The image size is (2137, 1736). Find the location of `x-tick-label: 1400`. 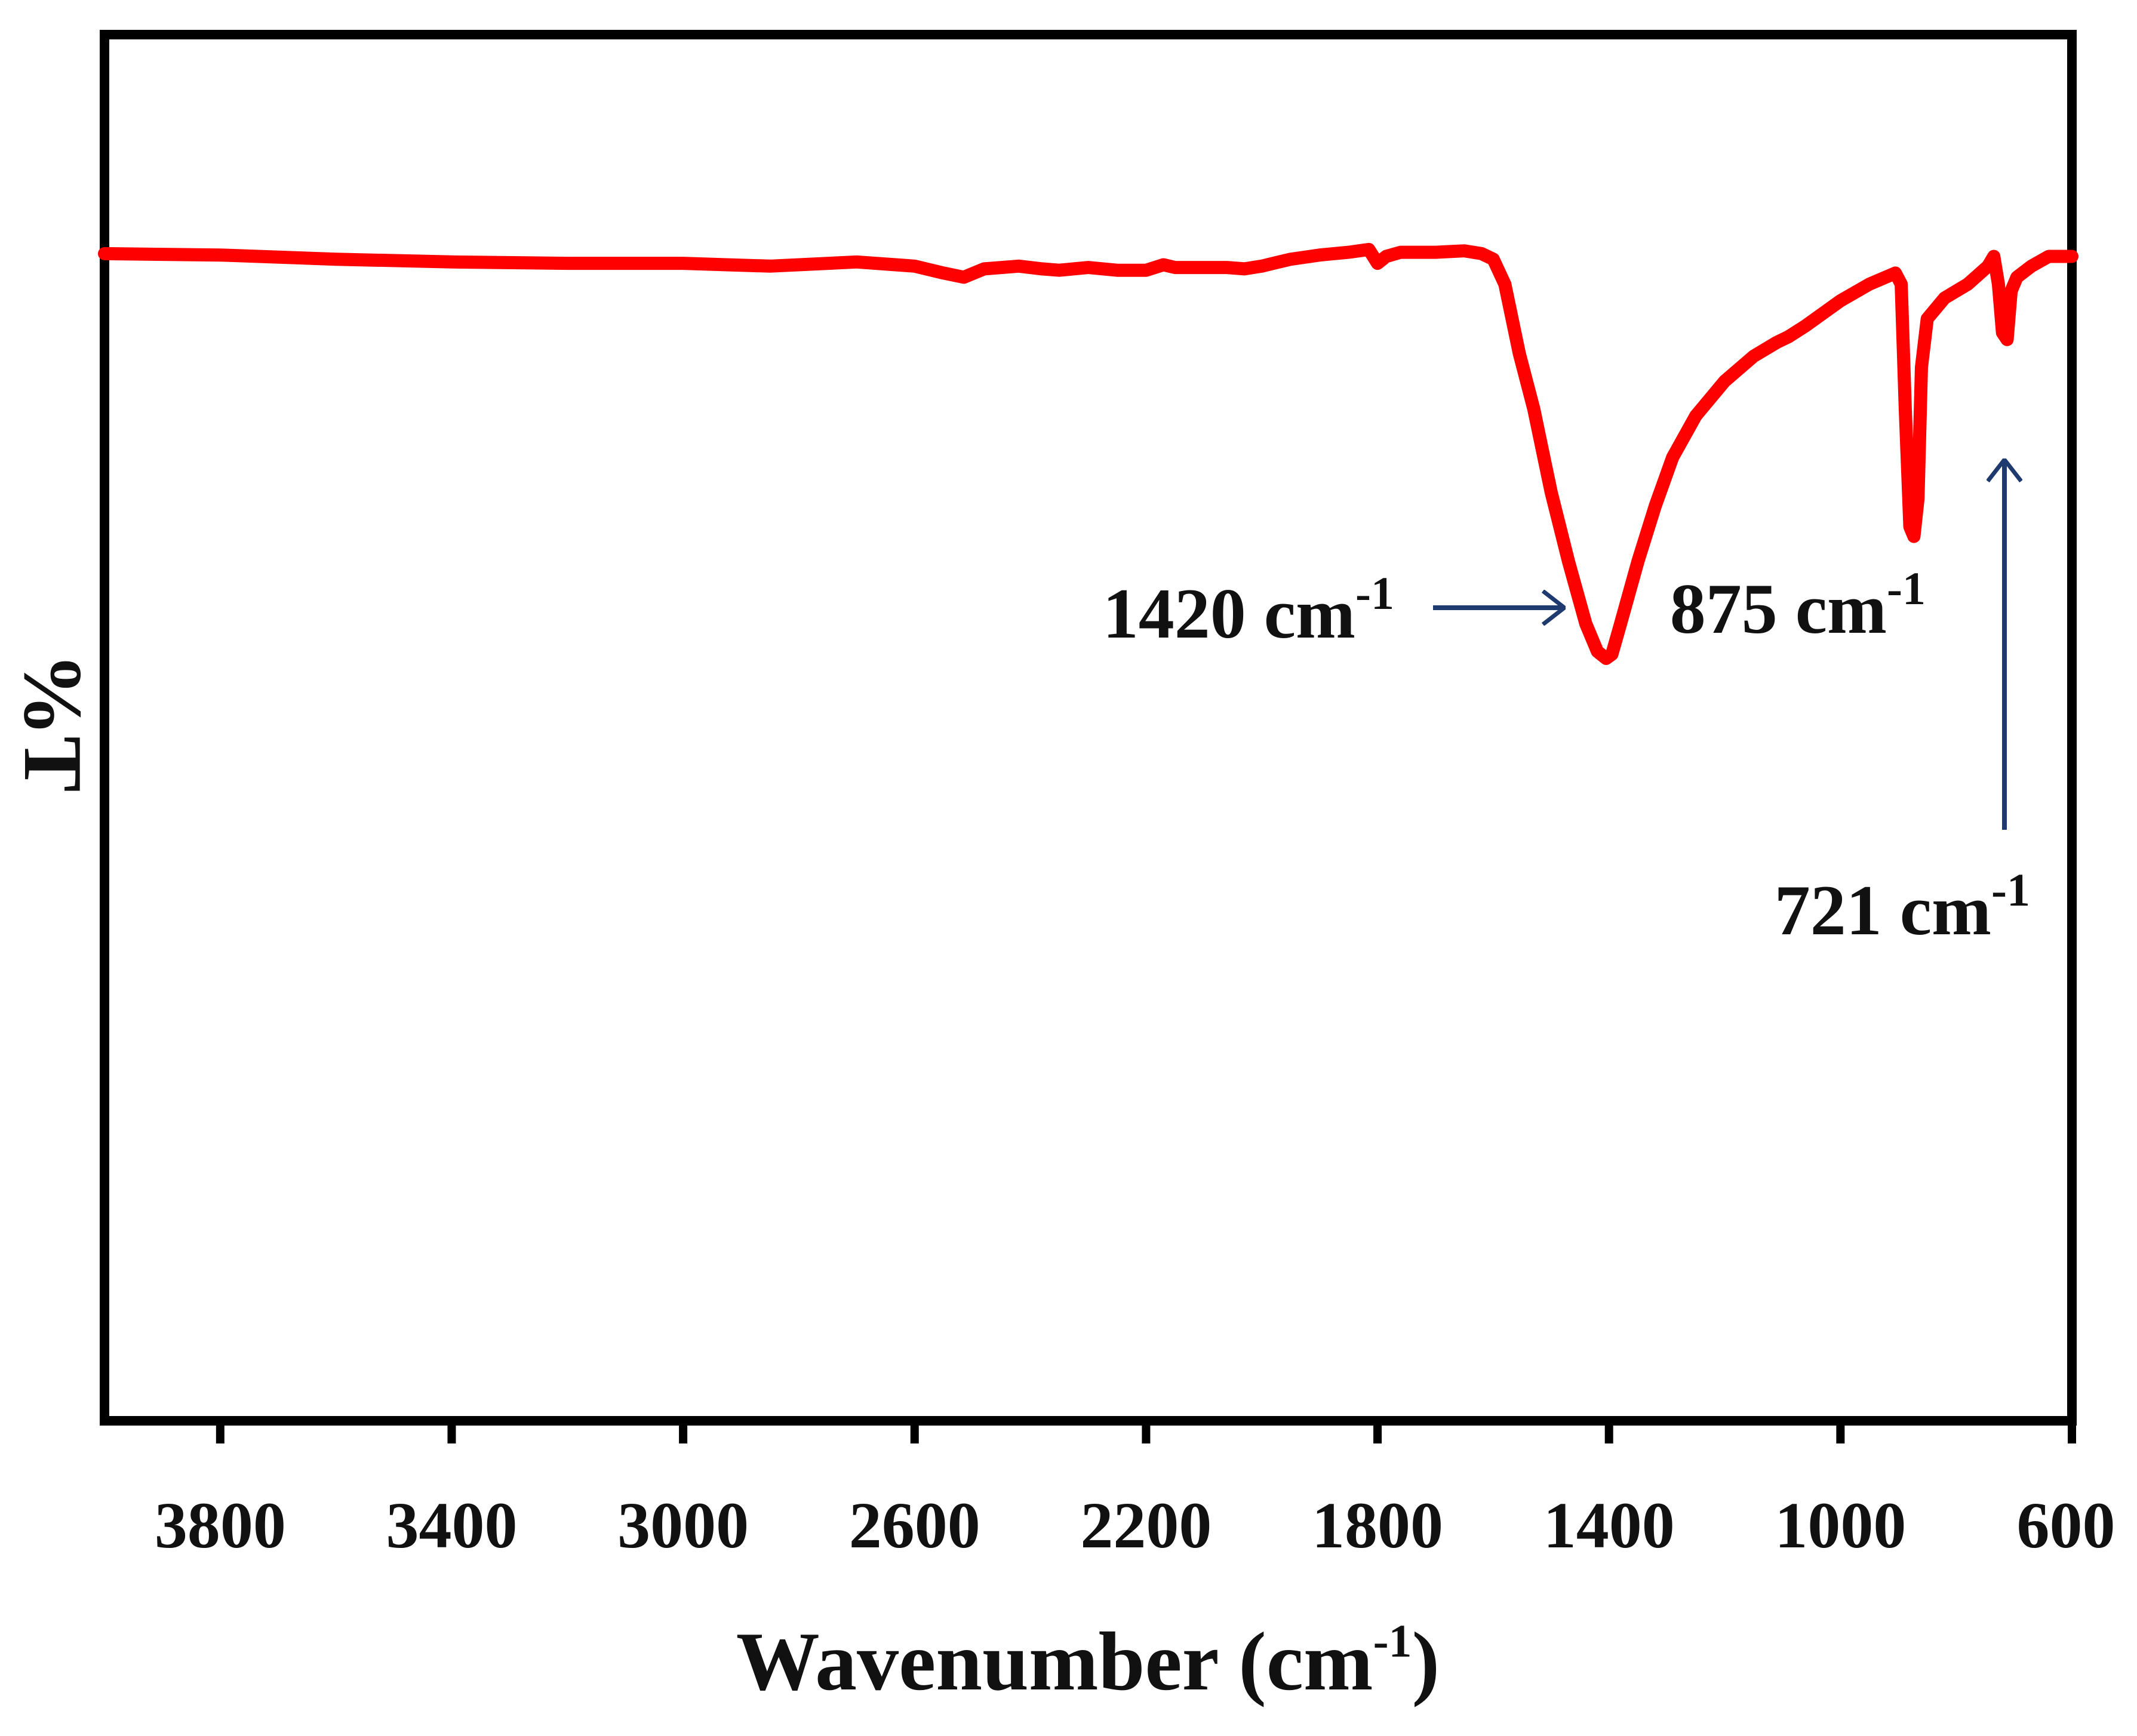

x-tick-label: 1400 is located at coordinates (1609, 1525).